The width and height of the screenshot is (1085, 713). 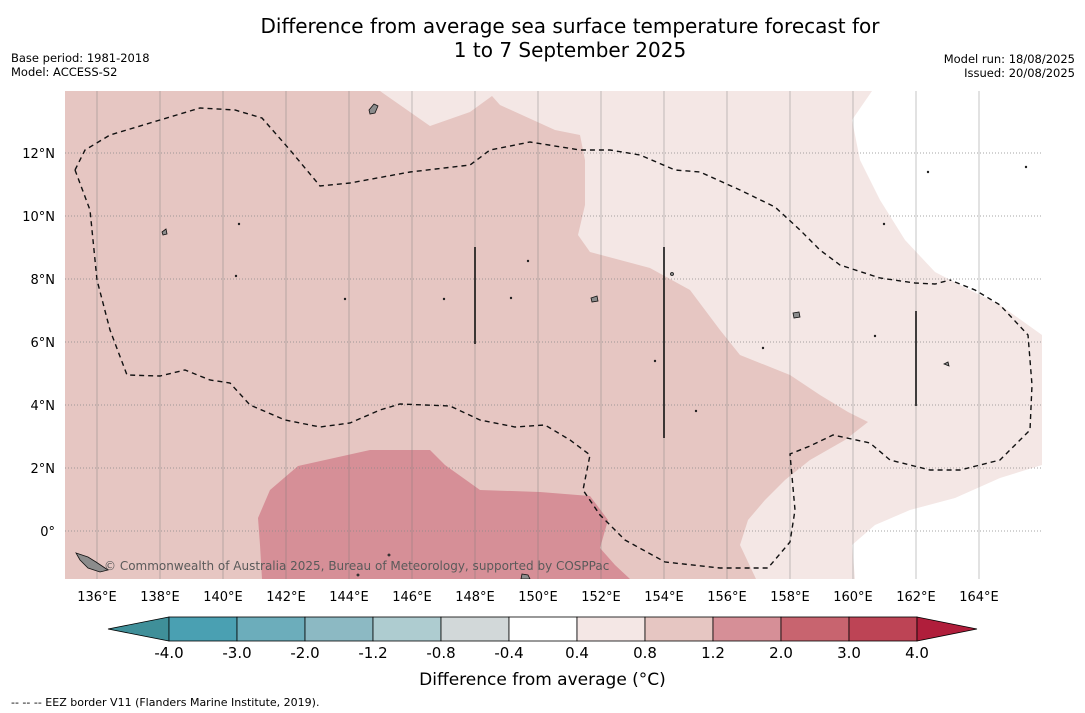 I want to click on model-run: Model run: 18/08/2025, so click(x=1009, y=59).